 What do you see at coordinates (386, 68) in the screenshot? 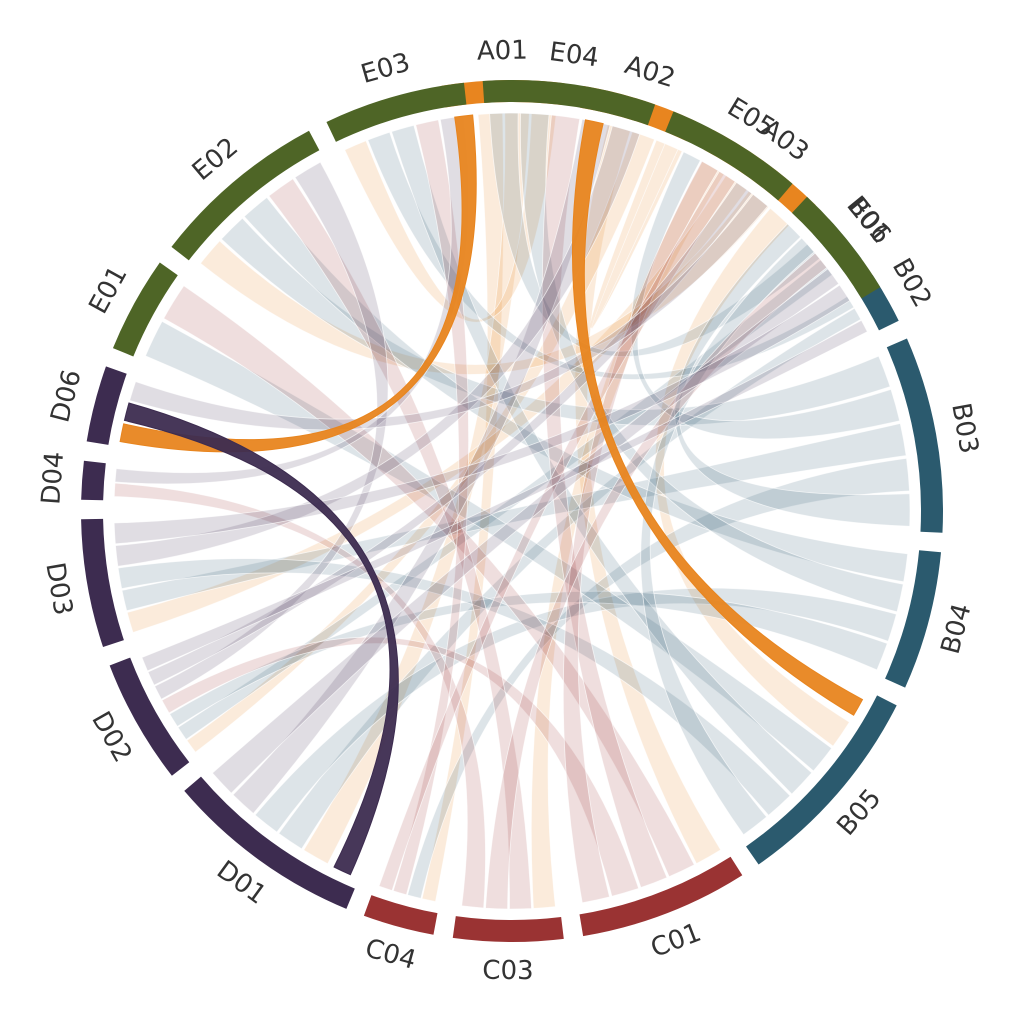
I see `segment-label-e03: E03` at bounding box center [386, 68].